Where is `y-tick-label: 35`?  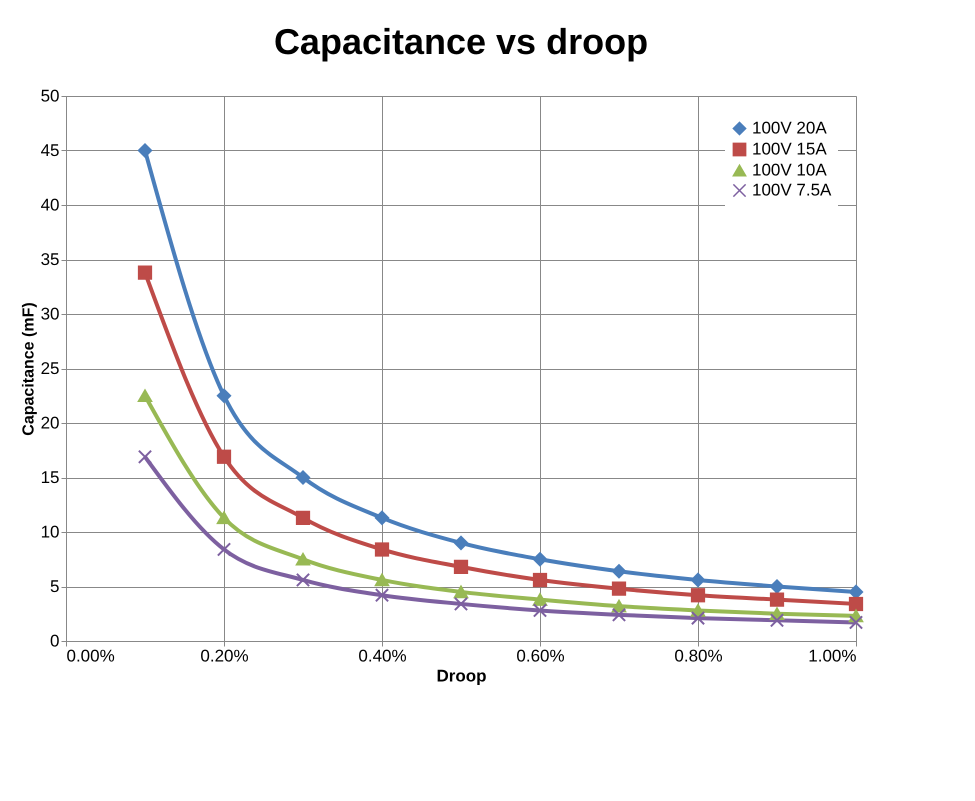 y-tick-label: 35 is located at coordinates (50, 259).